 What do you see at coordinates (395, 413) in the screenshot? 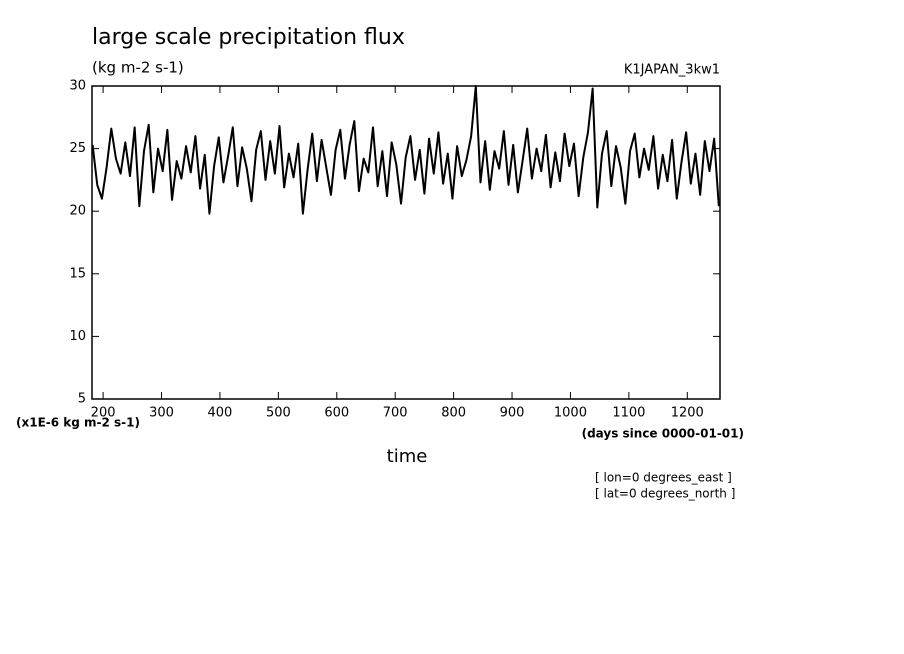
I see `x-tick-label: 700` at bounding box center [395, 413].